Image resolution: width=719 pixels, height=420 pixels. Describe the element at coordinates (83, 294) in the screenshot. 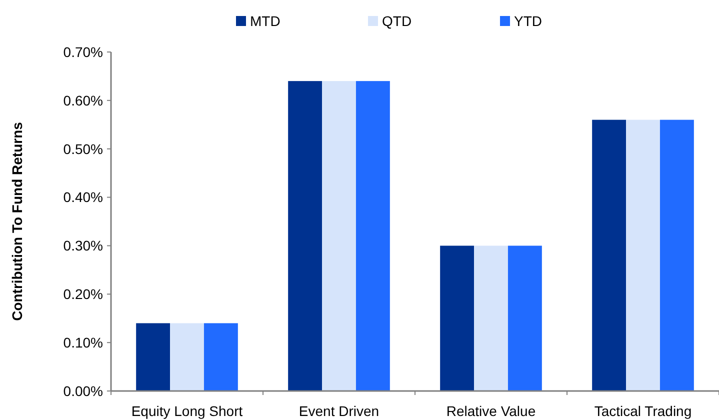

I see `y-tick-label: 0.20%` at that location.